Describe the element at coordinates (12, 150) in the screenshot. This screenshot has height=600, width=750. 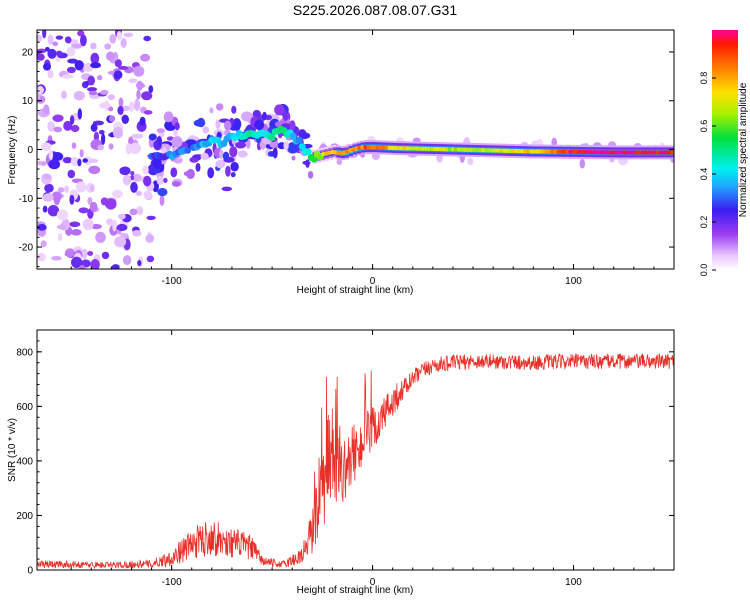
I see `spectrogram-y-axis-label: Frequency (Hz)` at that location.